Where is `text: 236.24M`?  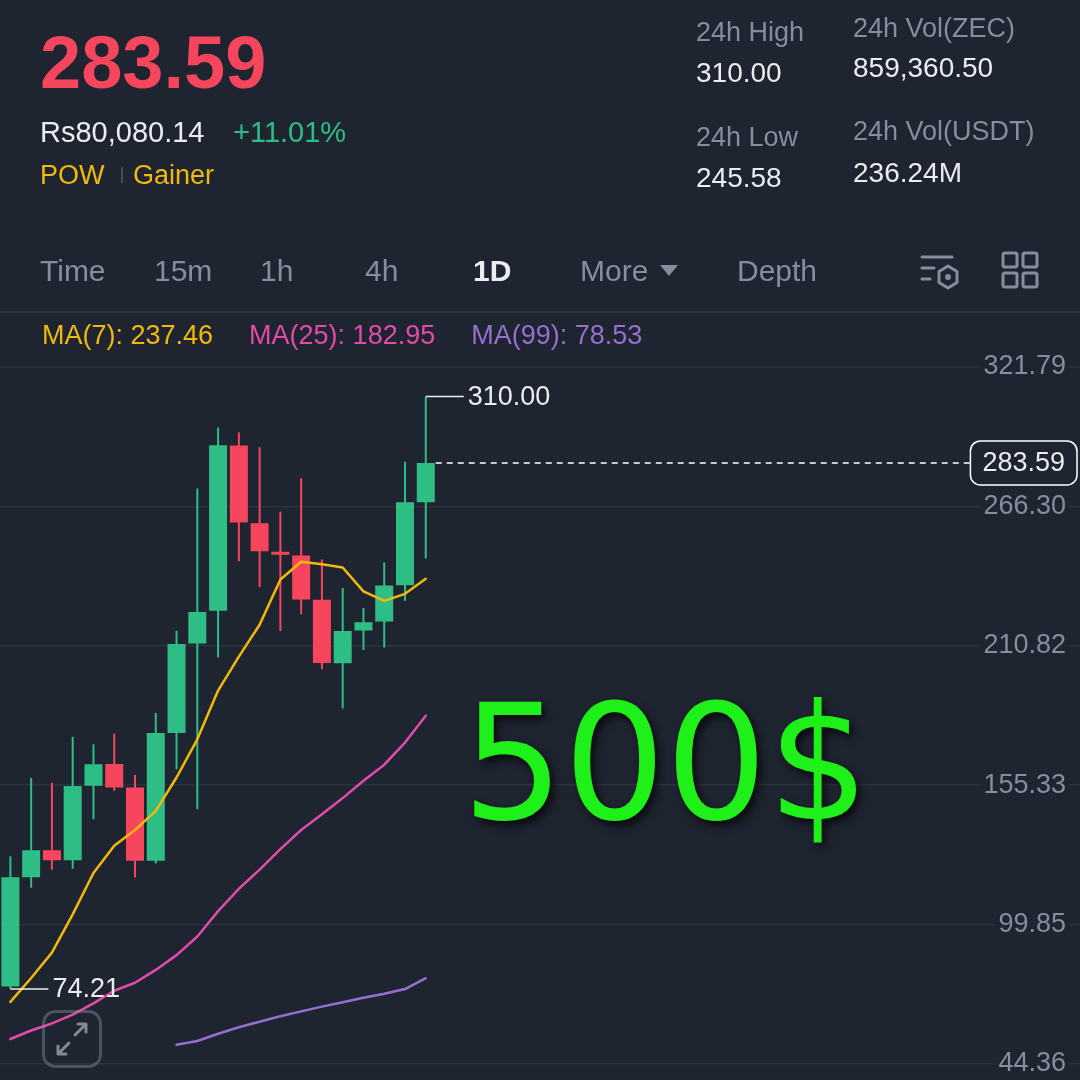 text: 236.24M is located at coordinates (907, 173).